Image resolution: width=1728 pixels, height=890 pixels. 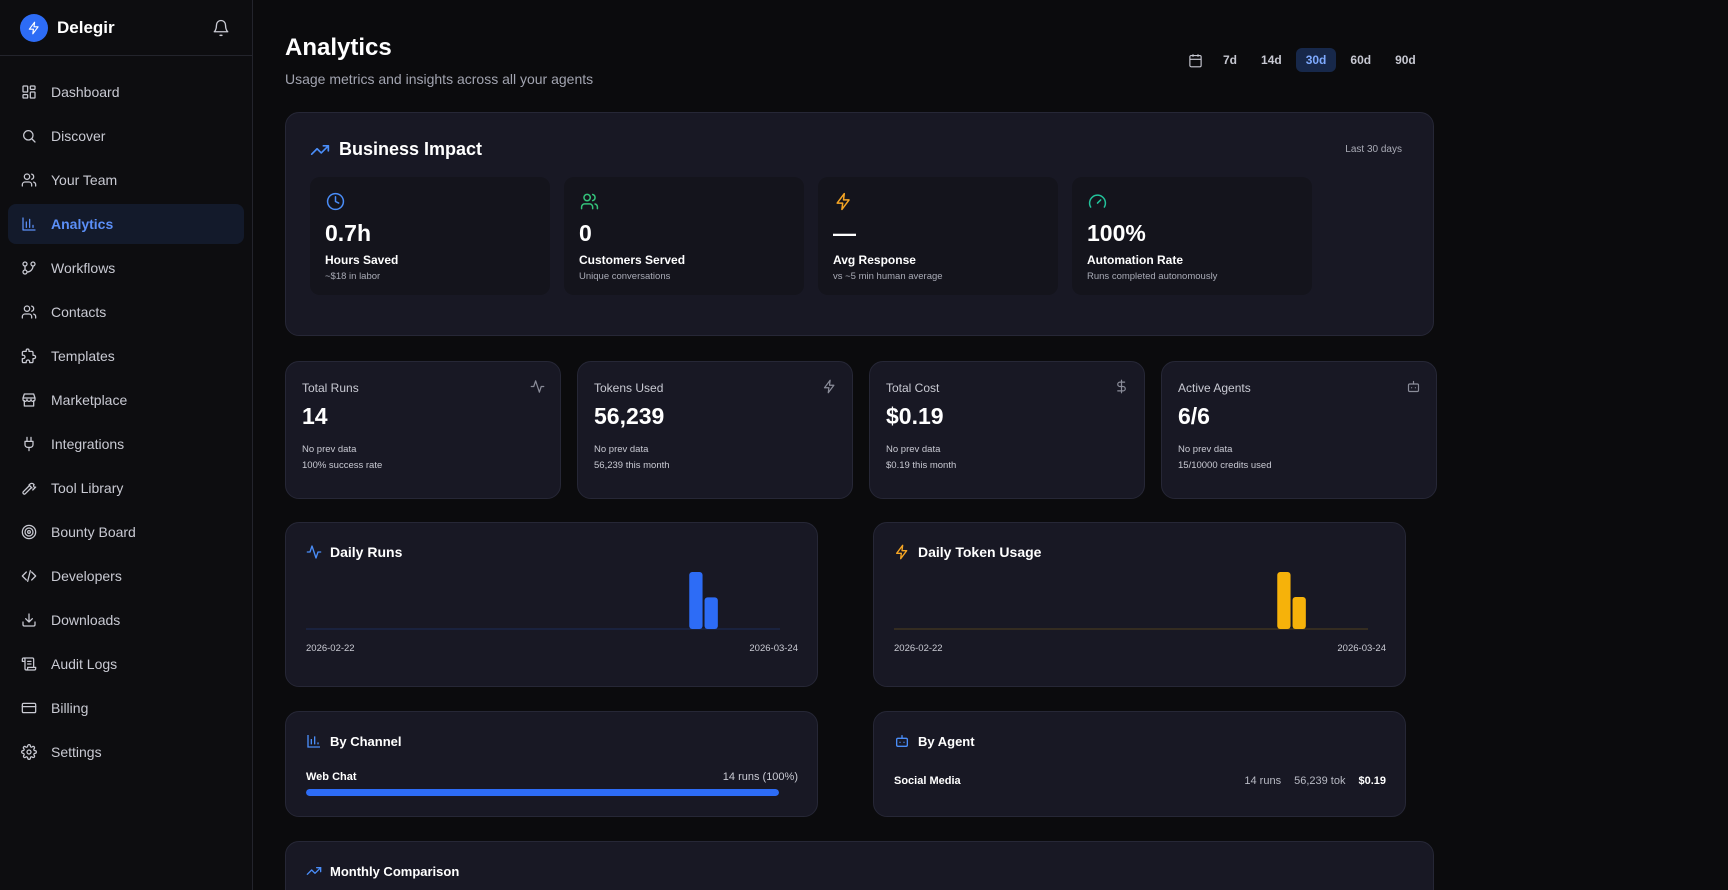 What do you see at coordinates (1230, 60) in the screenshot?
I see `range-button-7d: 7d` at bounding box center [1230, 60].